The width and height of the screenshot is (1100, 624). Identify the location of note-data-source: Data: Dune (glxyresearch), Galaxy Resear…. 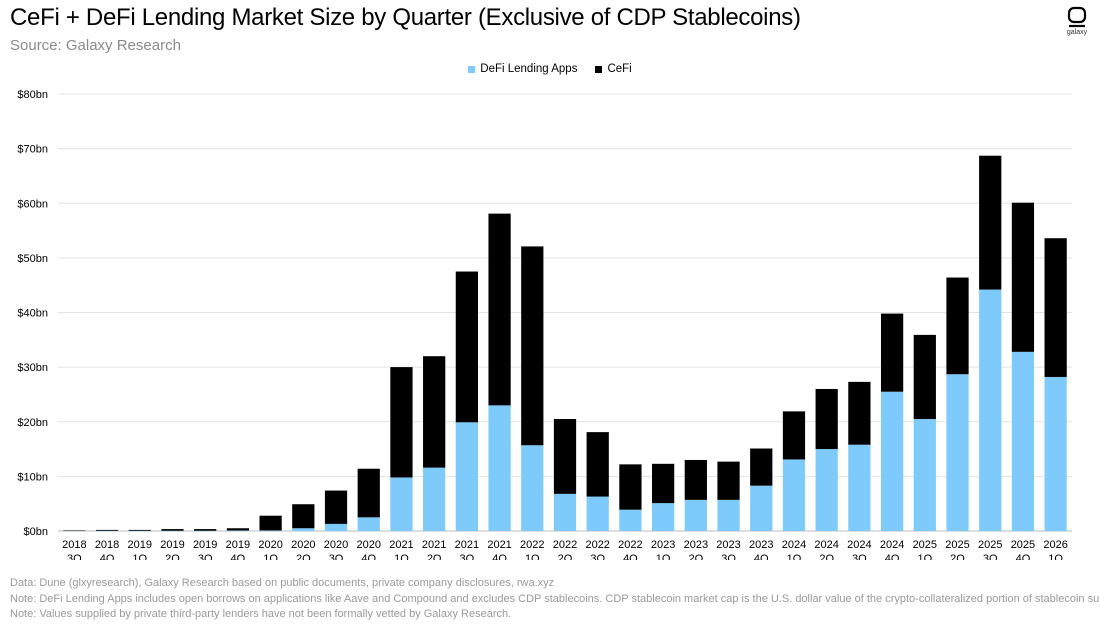
(282, 583).